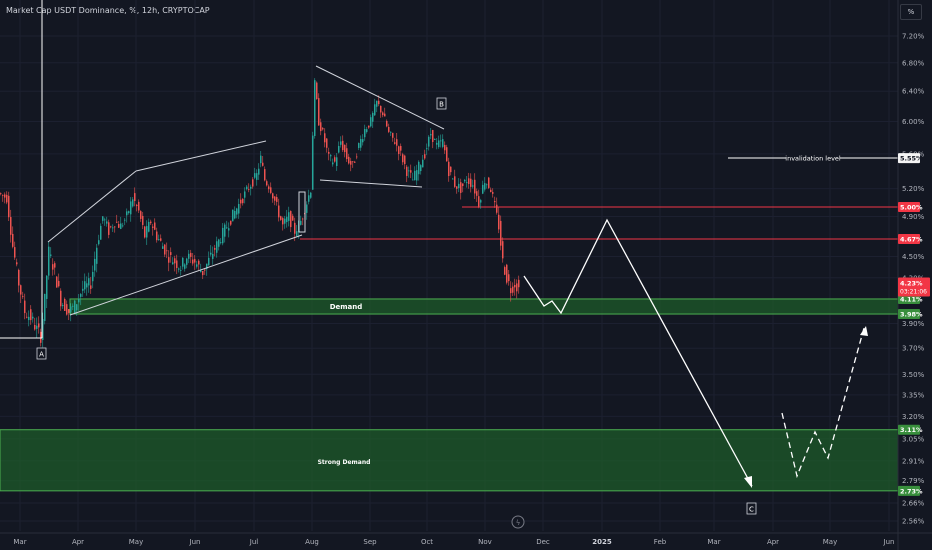 The height and width of the screenshot is (550, 932). What do you see at coordinates (913, 63) in the screenshot?
I see `y-tick-label: 6.80%` at bounding box center [913, 63].